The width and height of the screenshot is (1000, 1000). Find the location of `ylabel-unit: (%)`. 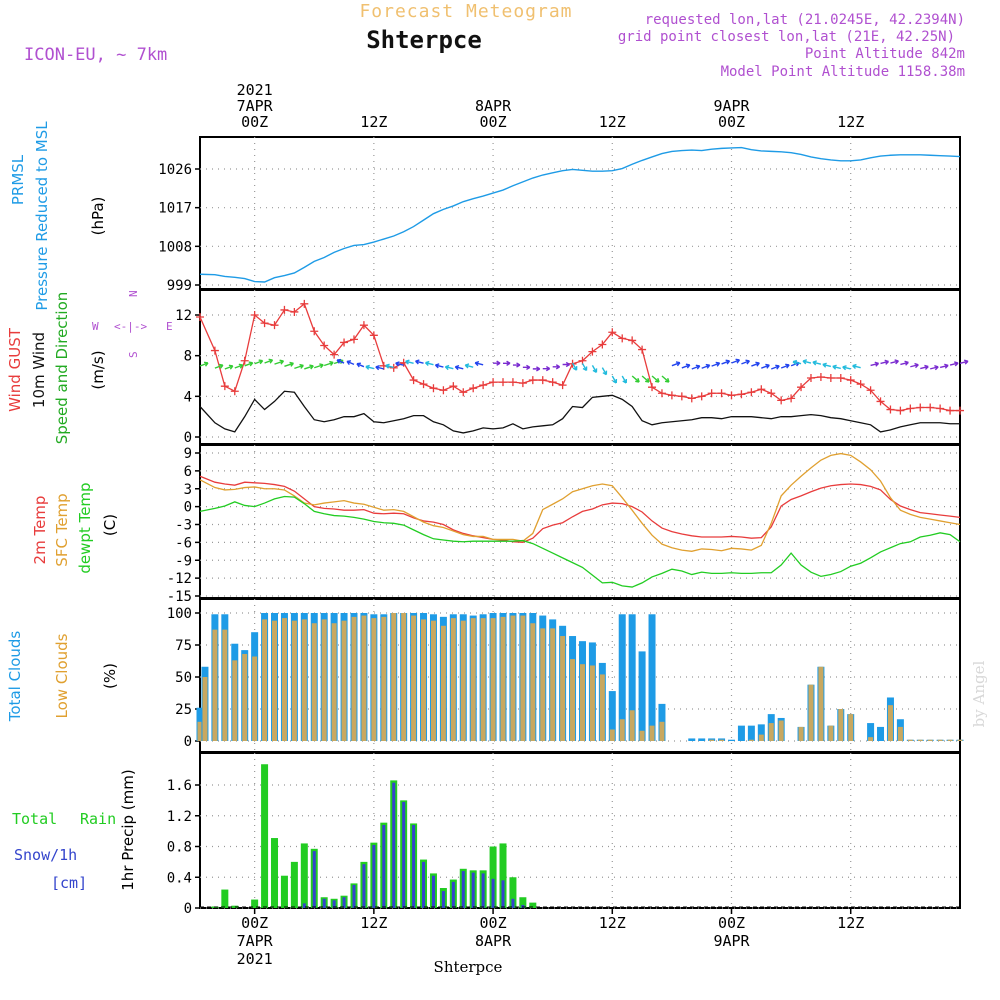

ylabel-unit: (%) is located at coordinates (110, 676).